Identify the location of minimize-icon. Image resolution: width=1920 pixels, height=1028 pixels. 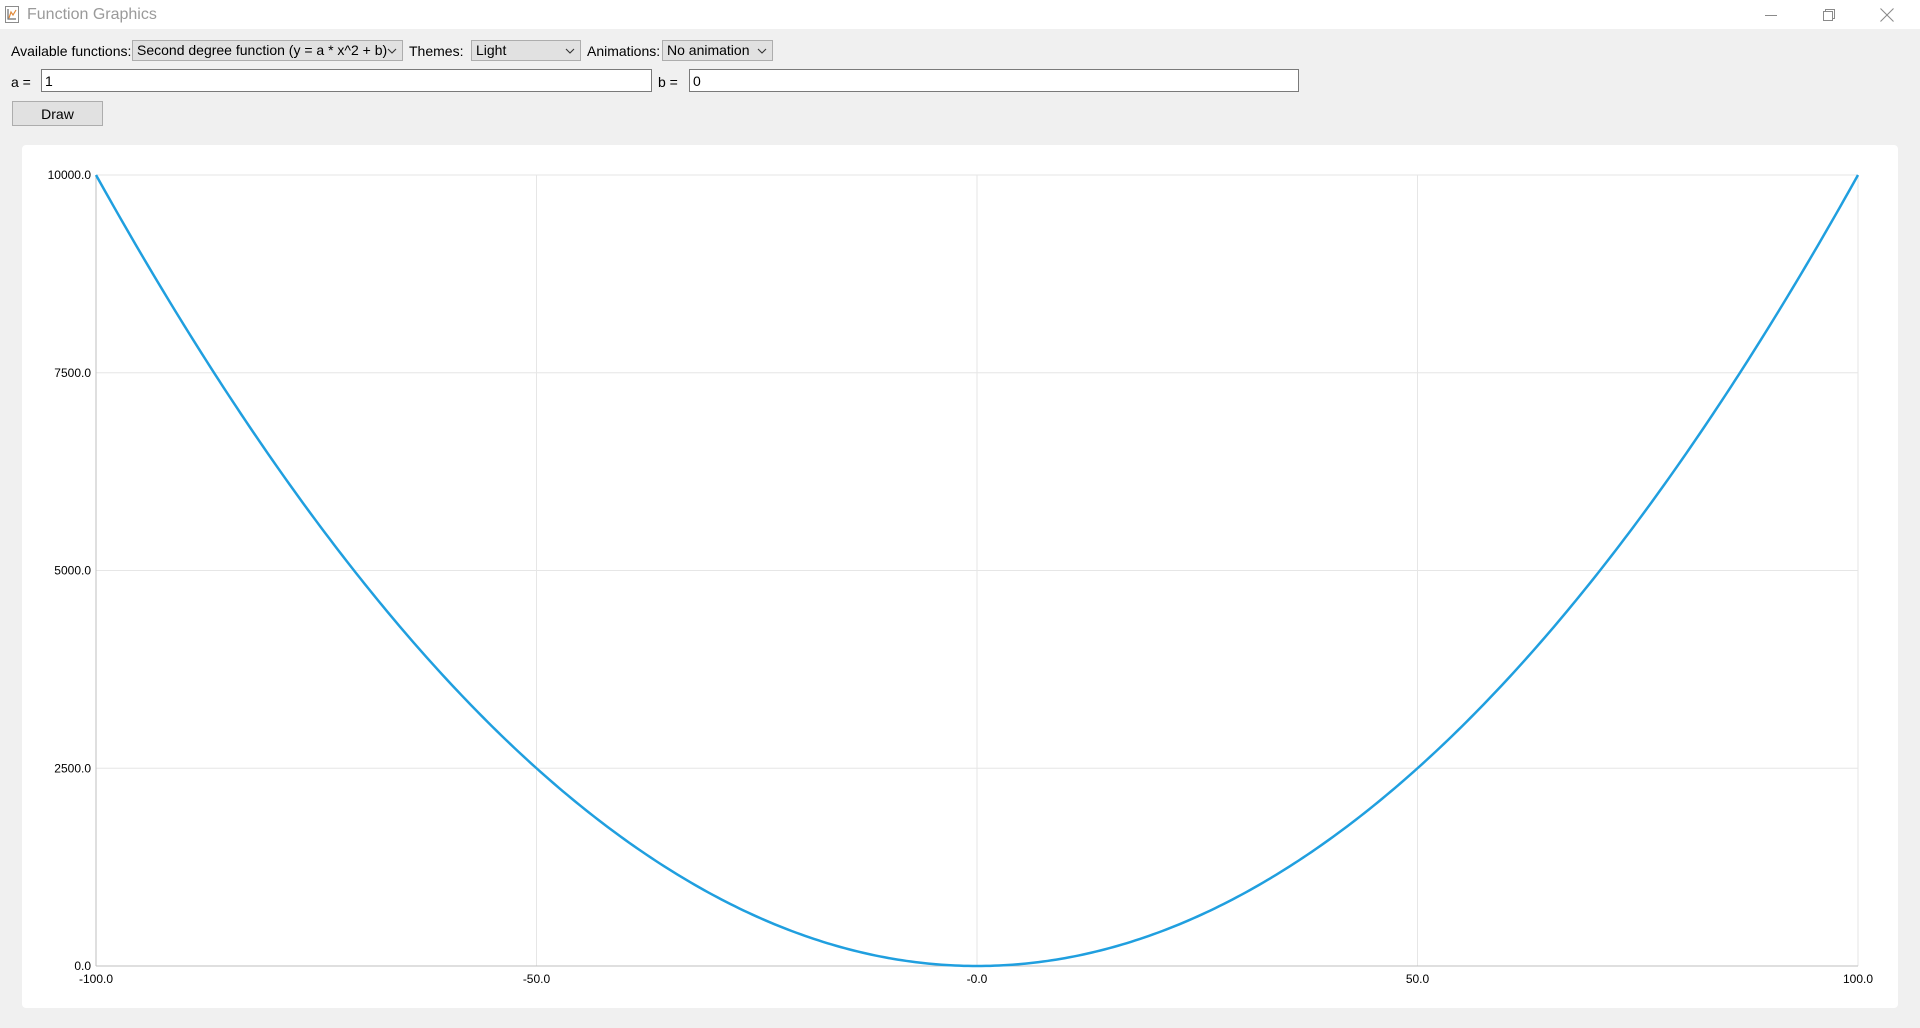
(1771, 15).